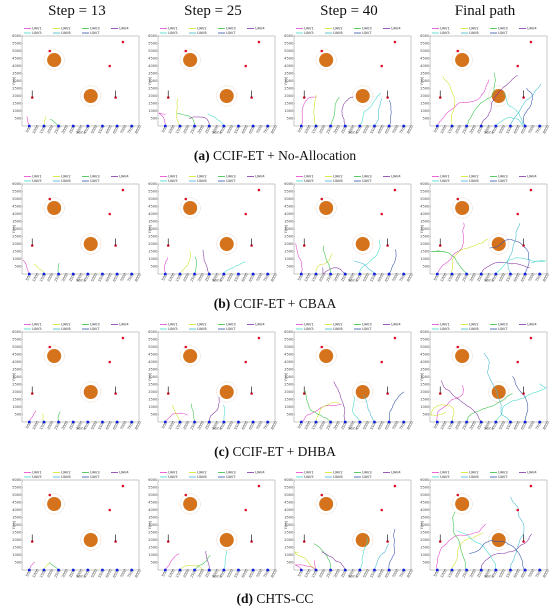 The width and height of the screenshot is (550, 608). What do you see at coordinates (216, 281) in the screenshot?
I see `x-axis-label: X(m)` at bounding box center [216, 281].